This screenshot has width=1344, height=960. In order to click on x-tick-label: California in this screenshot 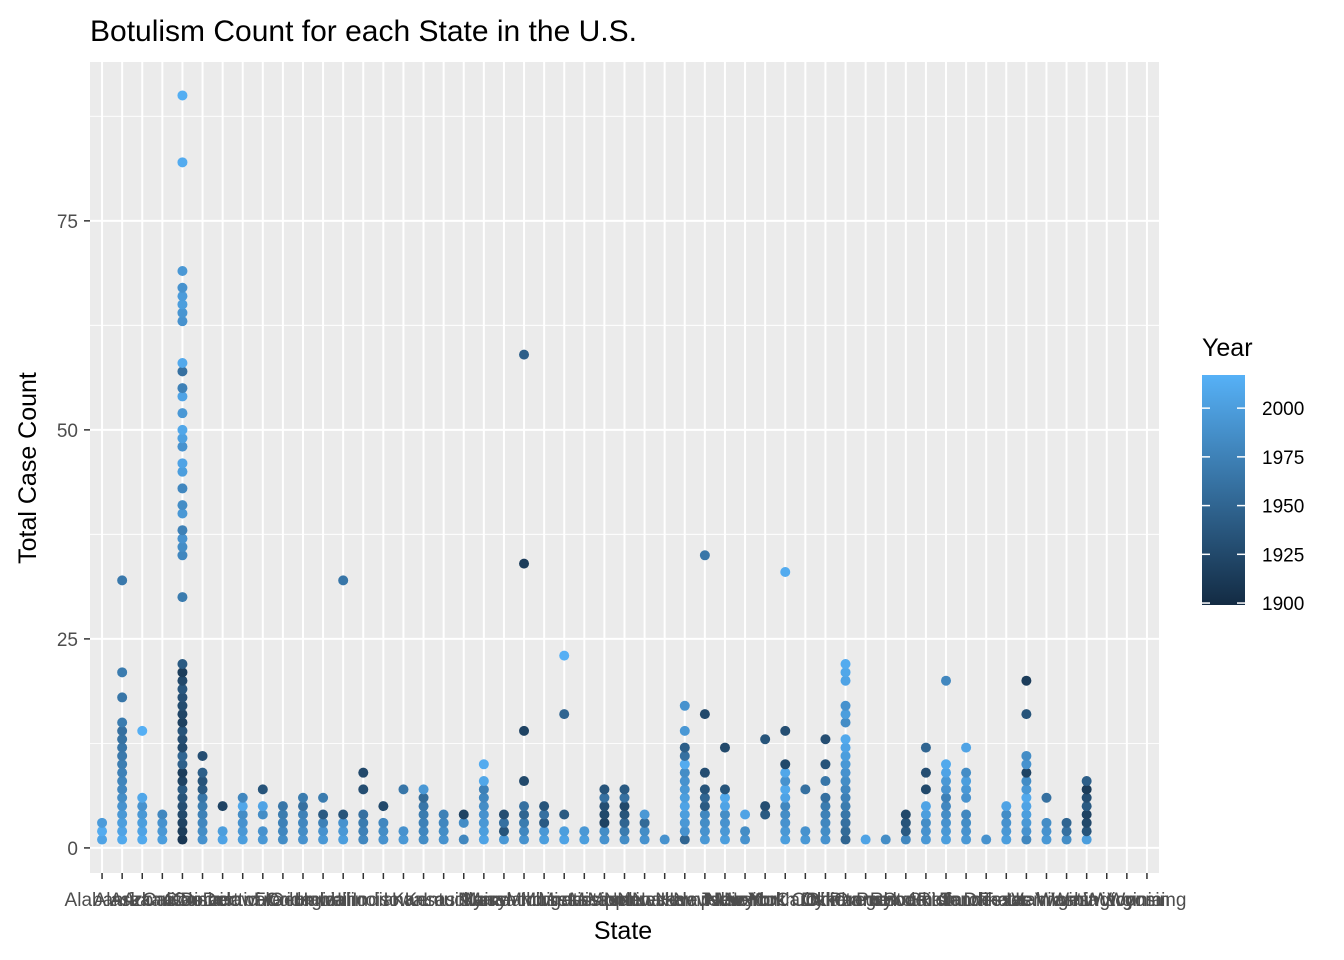, I will do `click(182, 900)`.